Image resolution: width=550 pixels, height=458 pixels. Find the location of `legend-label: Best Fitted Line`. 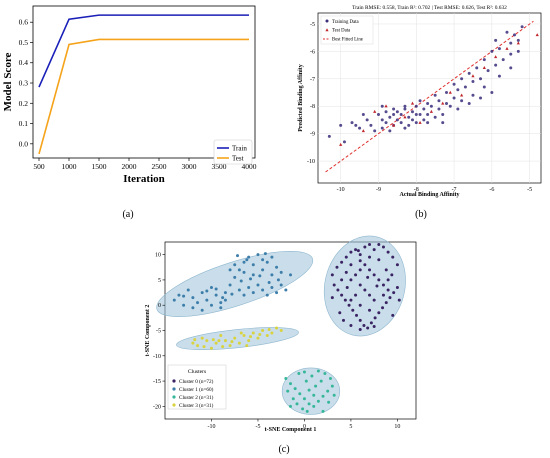

legend-label: Best Fitted Line is located at coordinates (347, 40).